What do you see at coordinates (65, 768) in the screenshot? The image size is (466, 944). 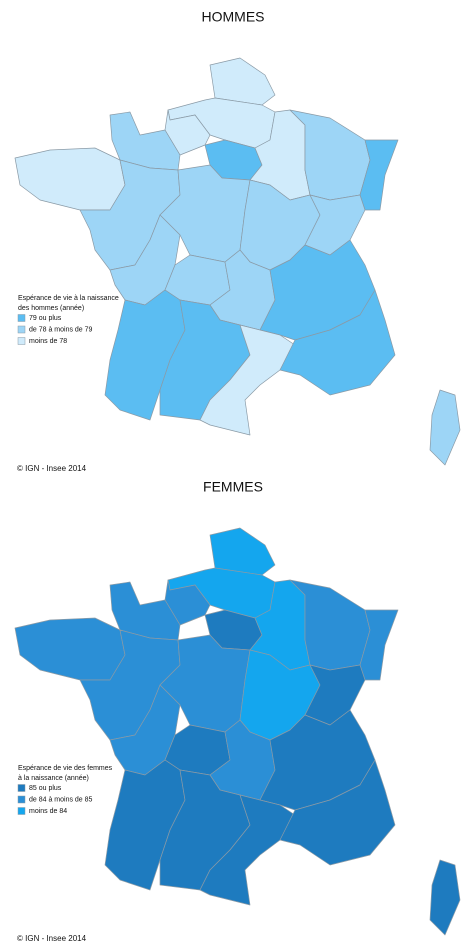 I see `legend-title: Espérance de vie des femmes` at bounding box center [65, 768].